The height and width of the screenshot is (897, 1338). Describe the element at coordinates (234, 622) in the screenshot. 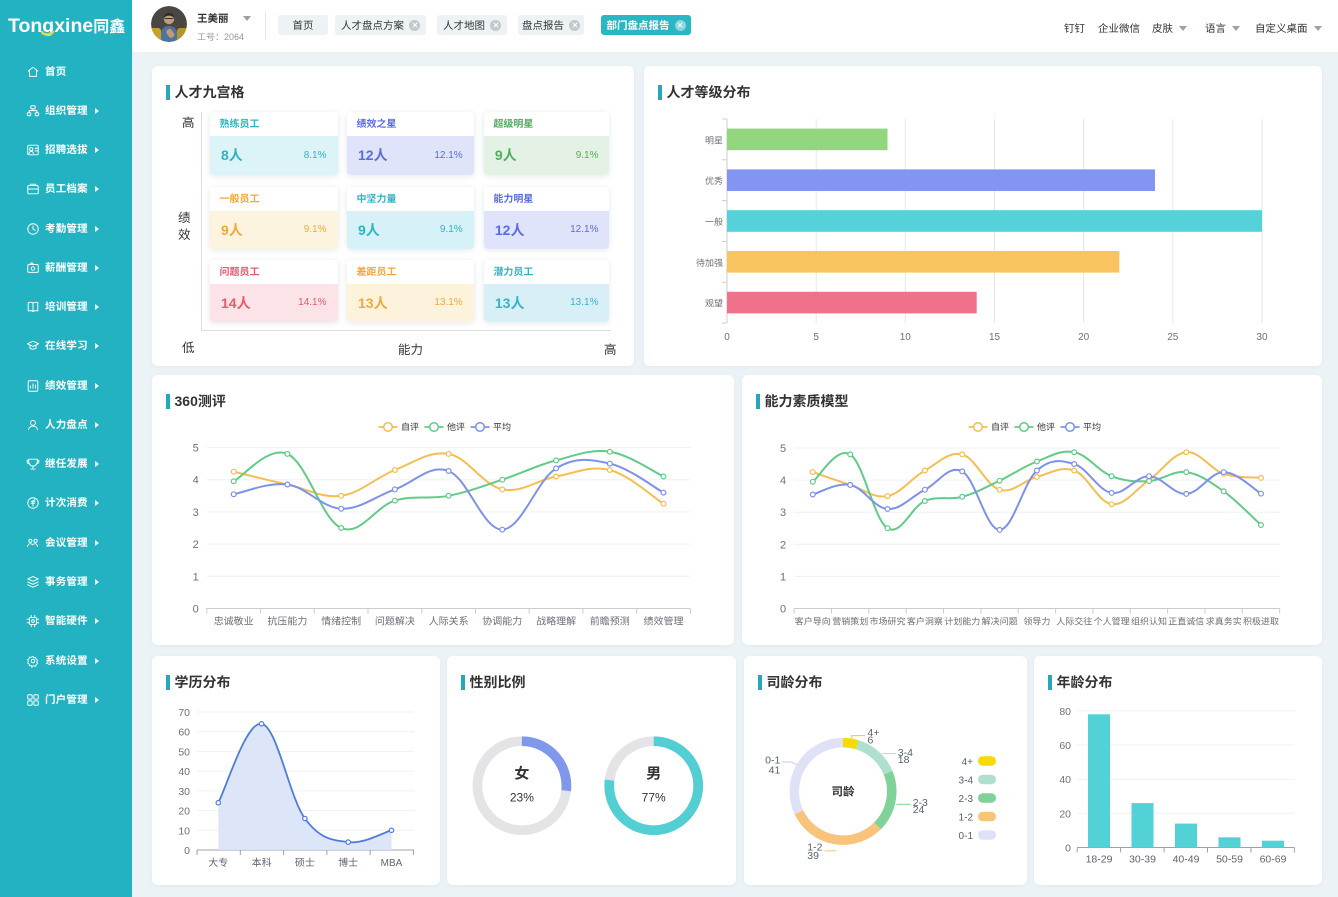

I see `svg-text: 忠诚敬业` at that location.